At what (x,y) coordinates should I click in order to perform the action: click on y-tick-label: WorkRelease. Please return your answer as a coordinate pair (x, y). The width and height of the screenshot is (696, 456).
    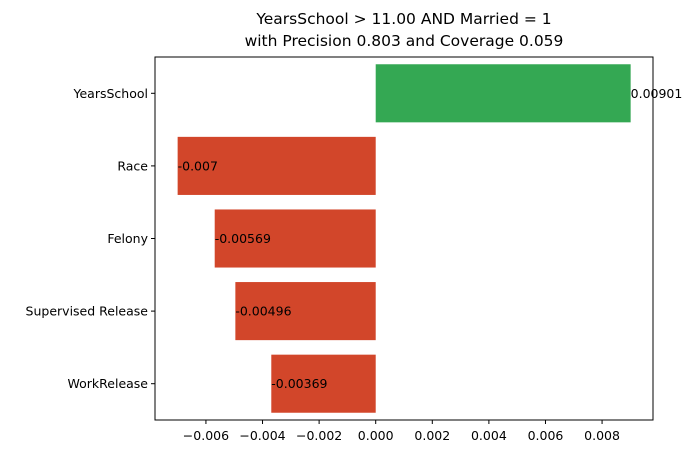
    Looking at the image, I should click on (108, 383).